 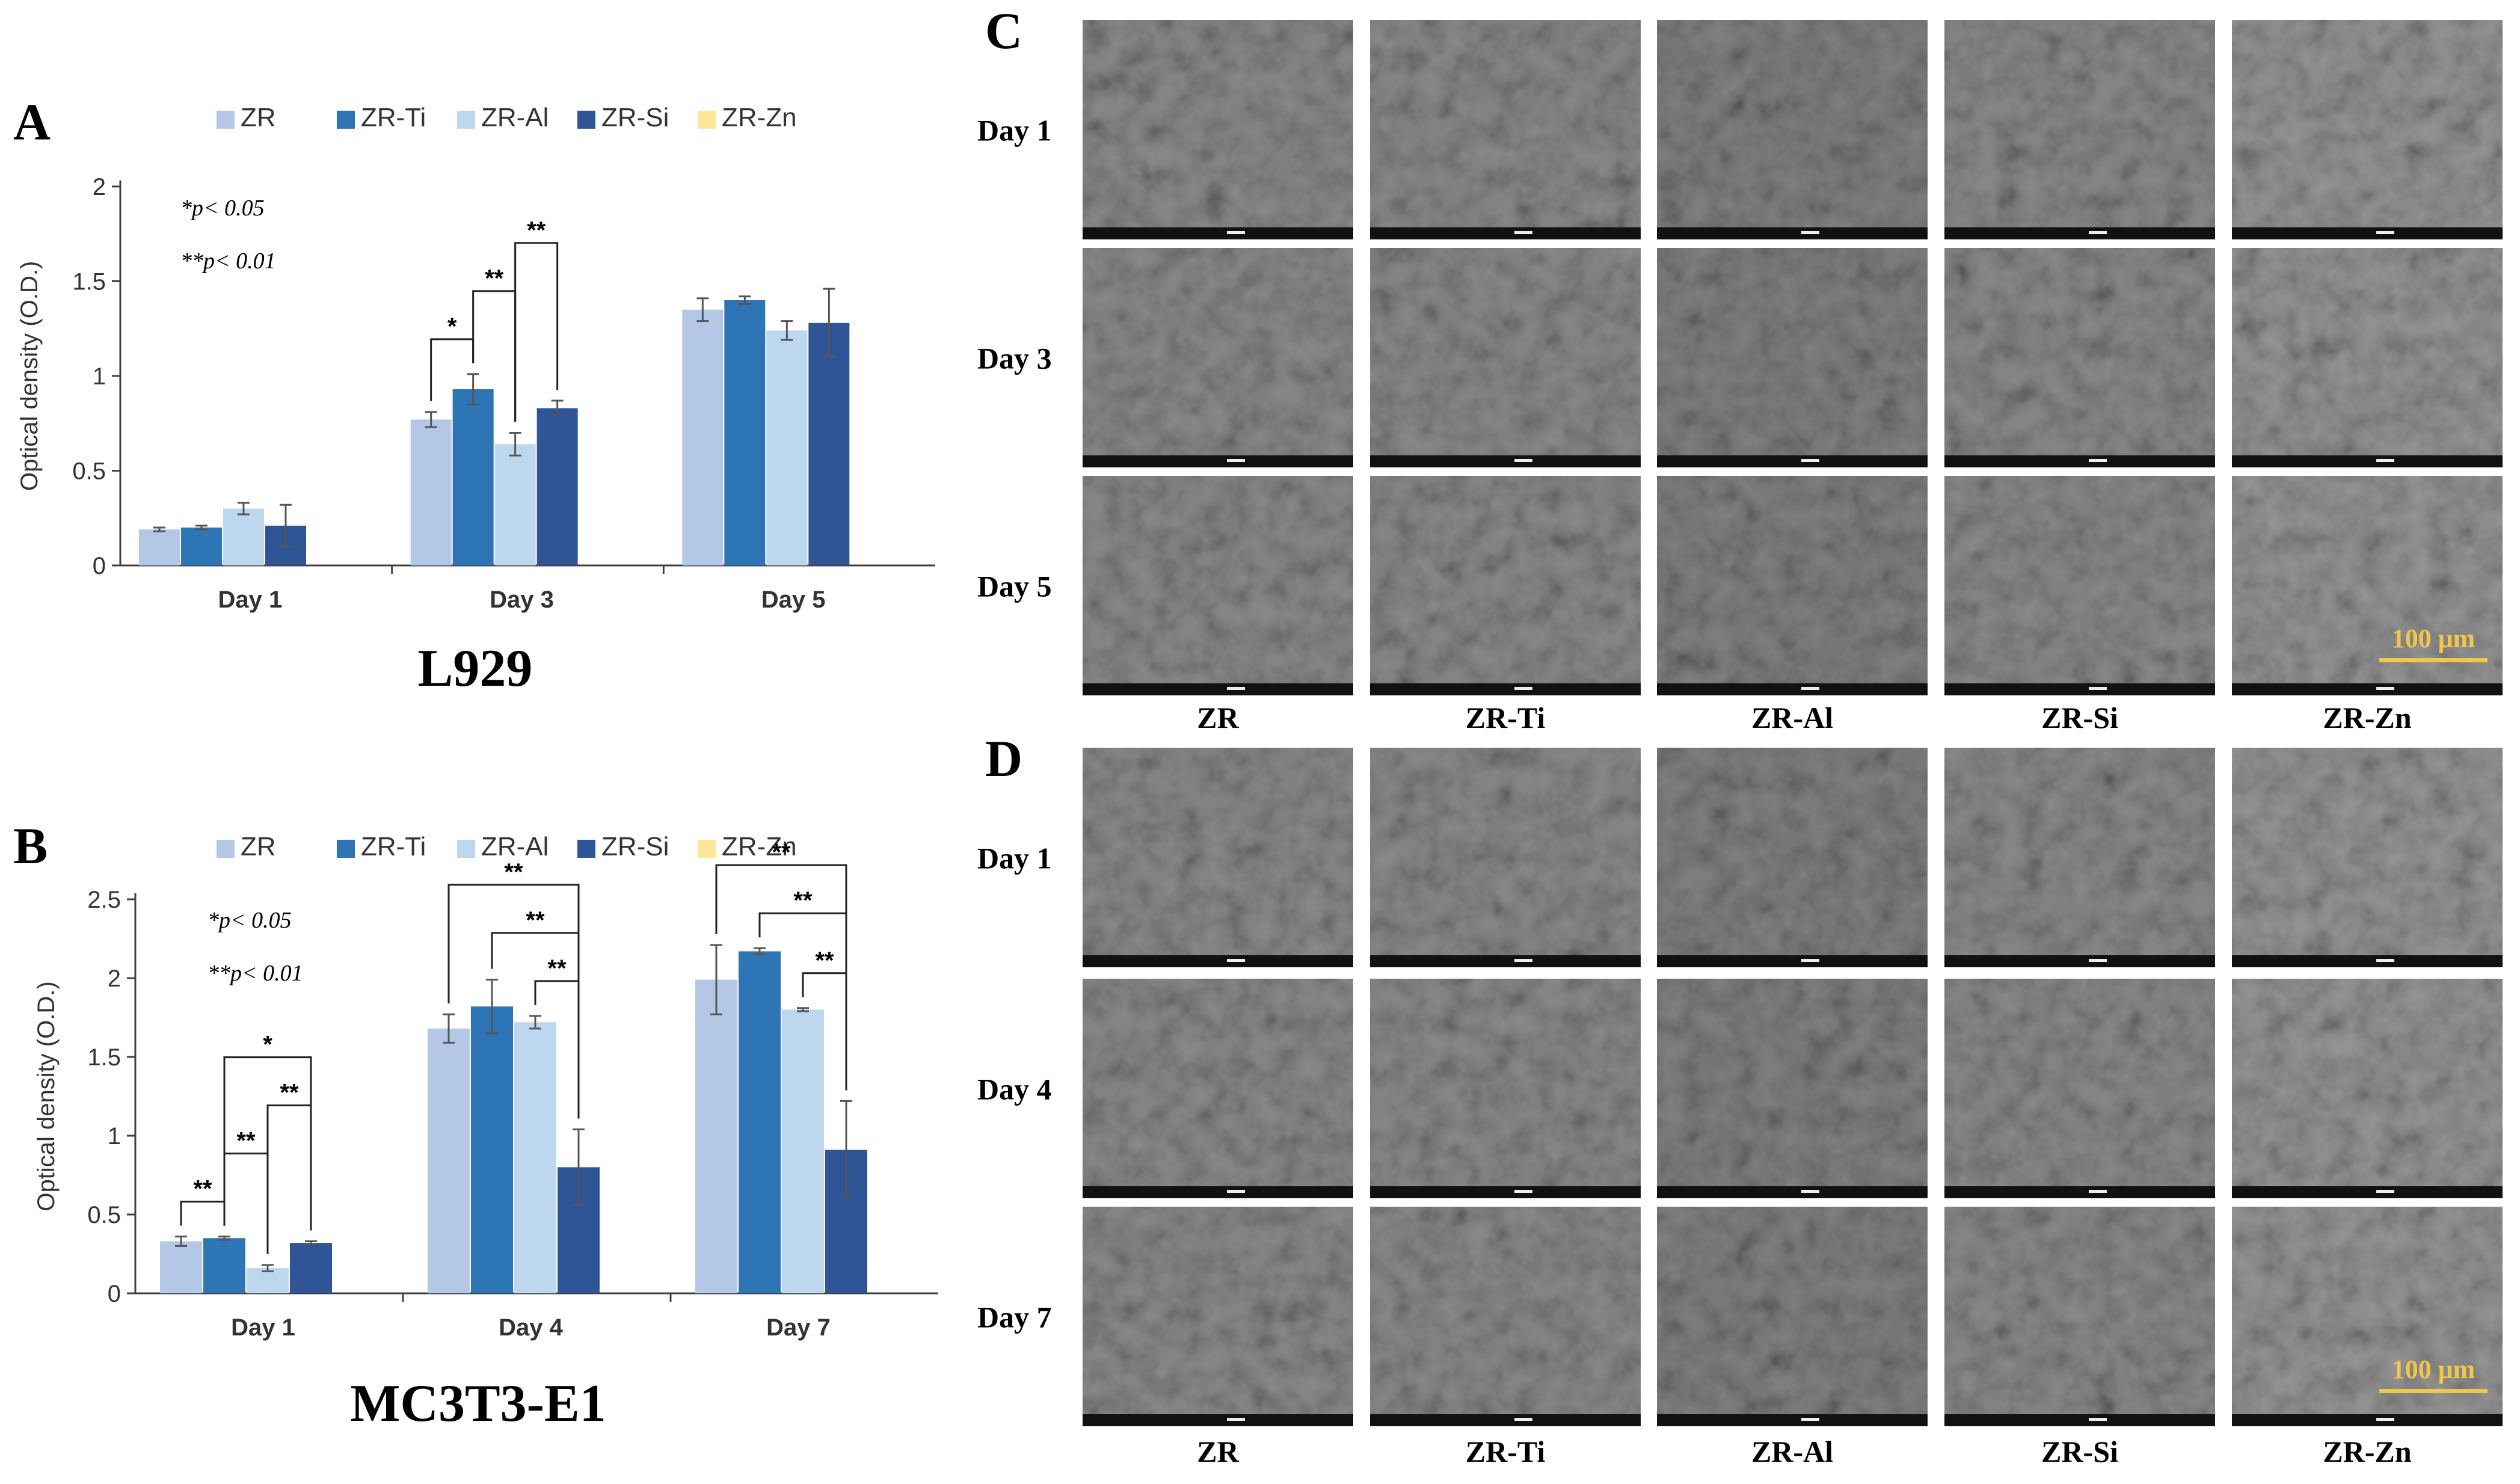 What do you see at coordinates (104, 900) in the screenshot?
I see `chart-b-y-tick-label: 2.5` at bounding box center [104, 900].